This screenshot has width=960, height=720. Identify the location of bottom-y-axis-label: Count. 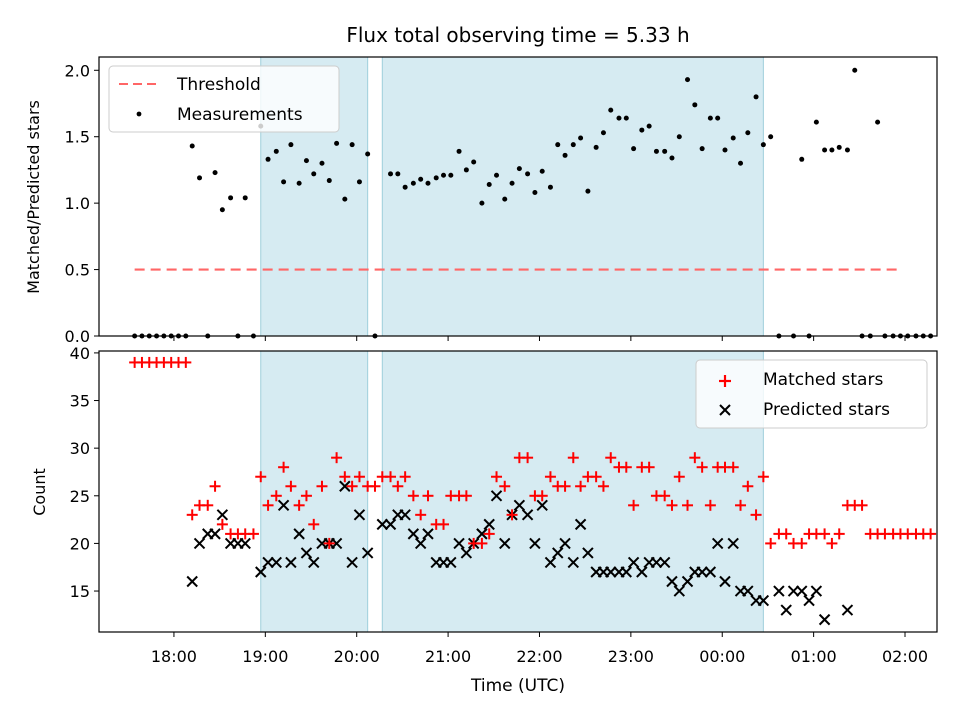
(39, 492).